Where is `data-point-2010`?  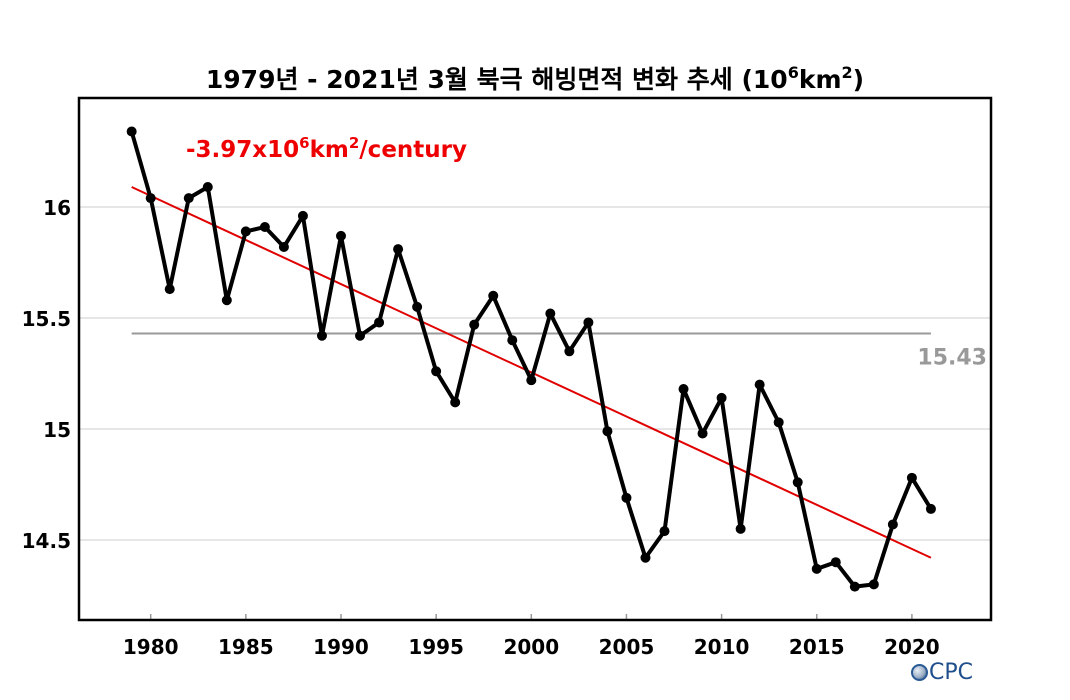
data-point-2010 is located at coordinates (721, 397).